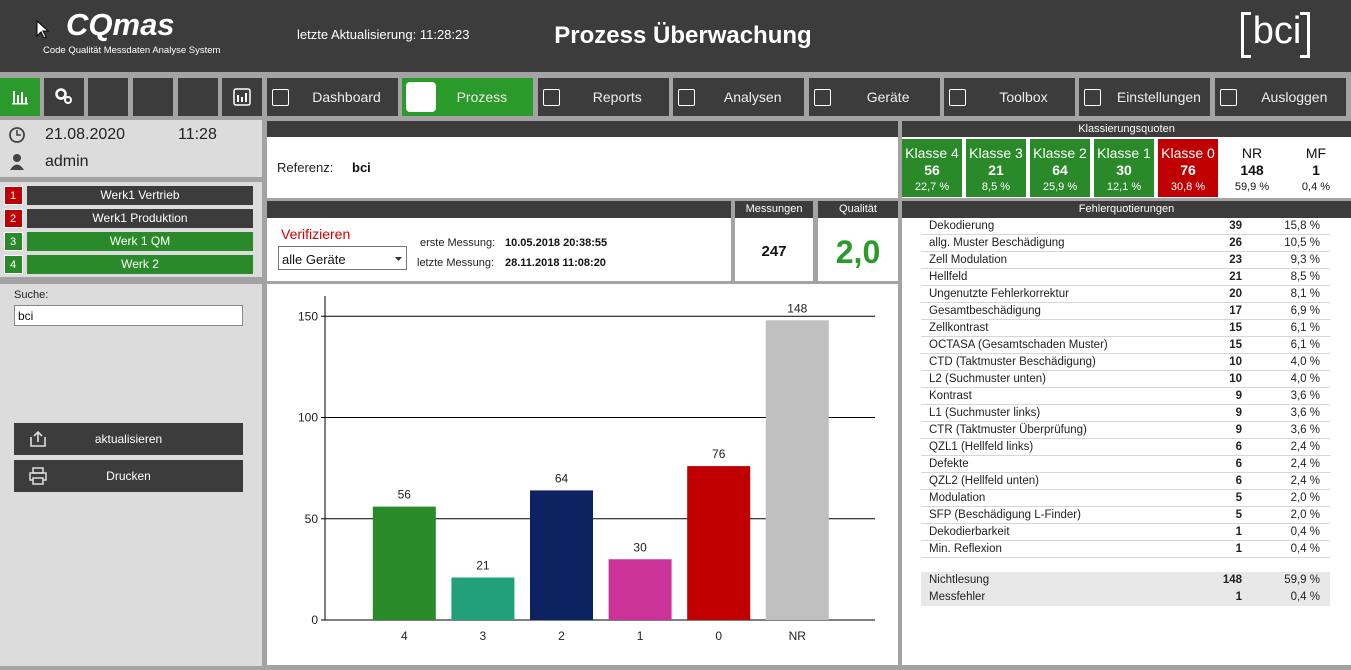 Image resolution: width=1351 pixels, height=670 pixels. Describe the element at coordinates (1145, 97) in the screenshot. I see `nav-tab: Einstellungen` at that location.